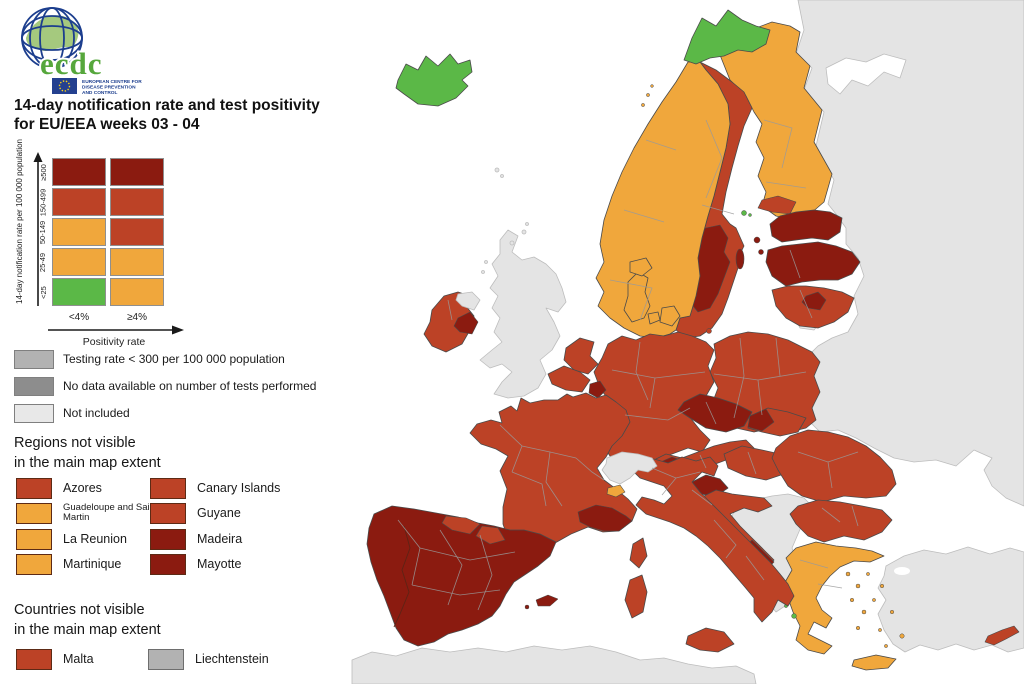  I want to click on matrix-cell-r2c0, so click(79, 232).